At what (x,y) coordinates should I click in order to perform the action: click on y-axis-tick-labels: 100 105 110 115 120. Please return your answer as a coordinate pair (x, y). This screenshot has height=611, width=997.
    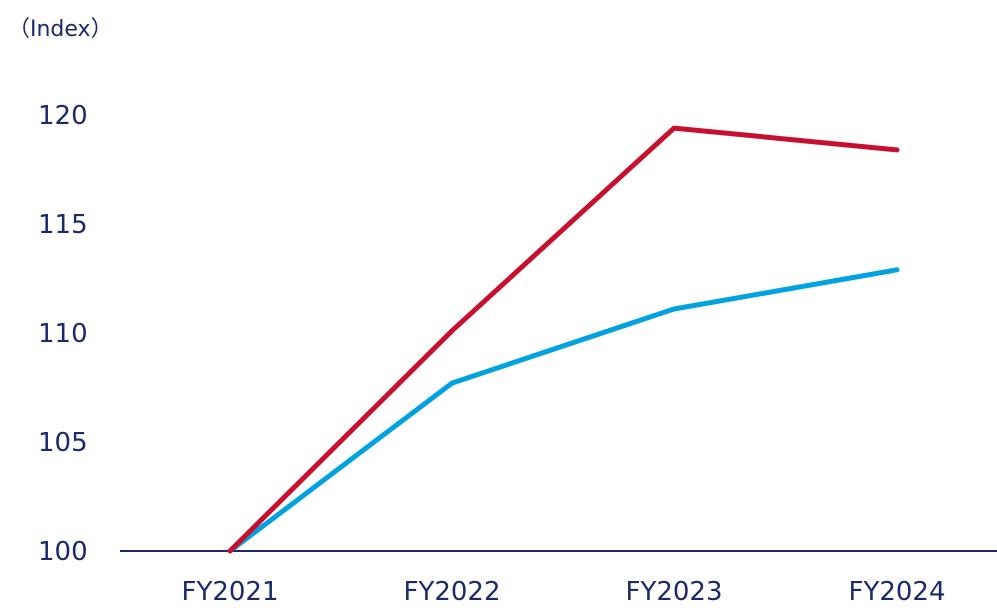
    Looking at the image, I should click on (63, 334).